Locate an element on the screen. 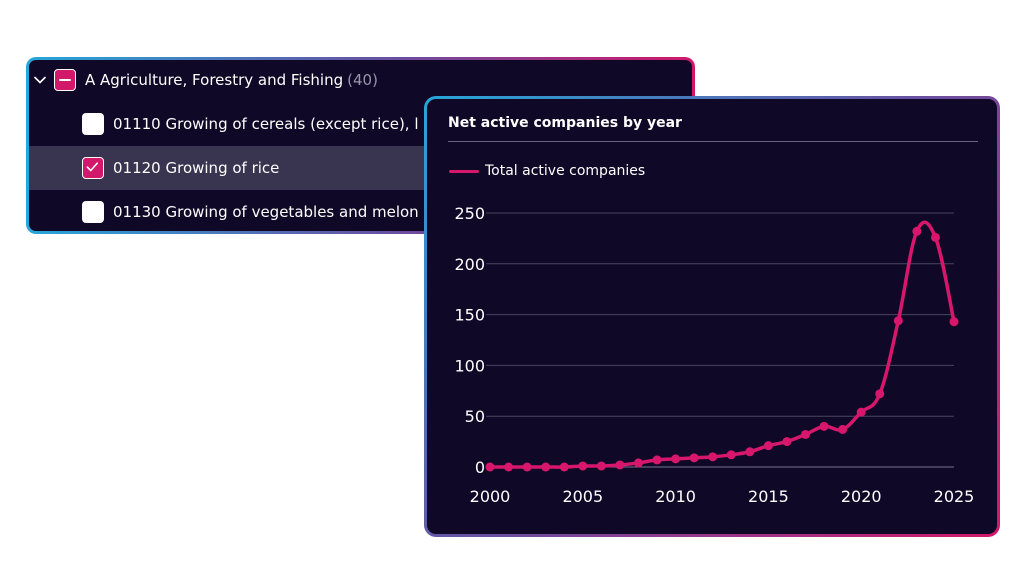  chart-legend: Total active companies is located at coordinates (547, 171).